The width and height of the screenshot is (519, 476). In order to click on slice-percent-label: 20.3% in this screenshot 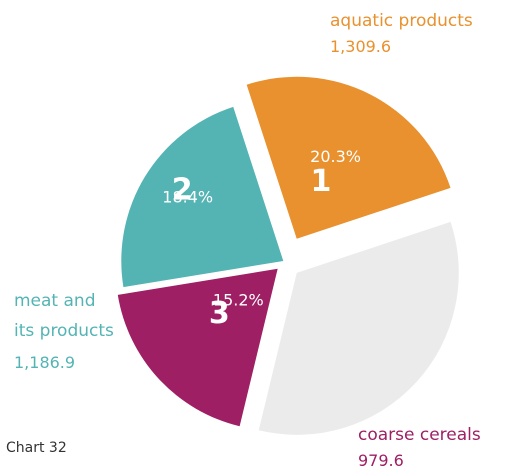, I will do `click(335, 156)`.